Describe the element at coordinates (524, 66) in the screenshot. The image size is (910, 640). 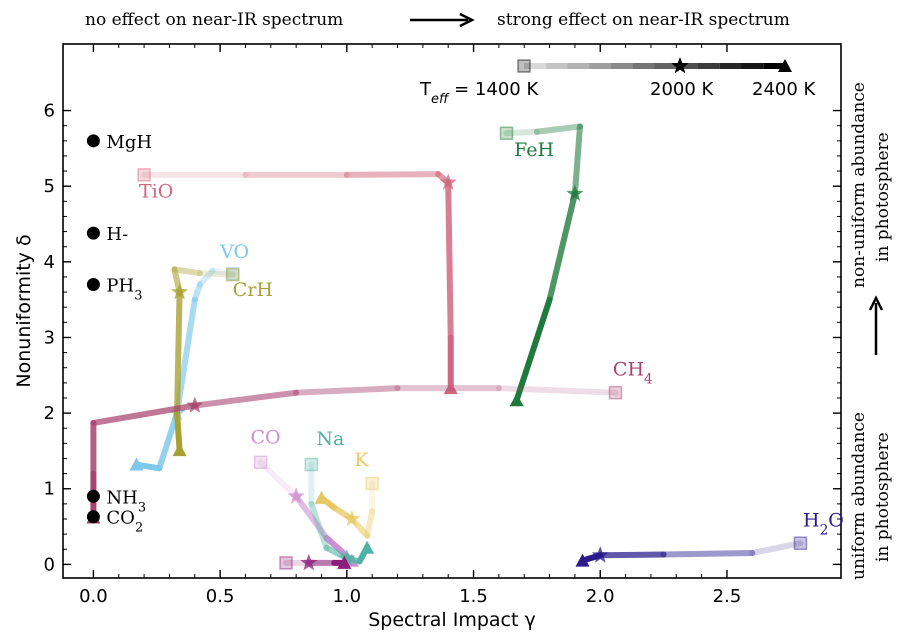
I see `legend-square-marker` at that location.